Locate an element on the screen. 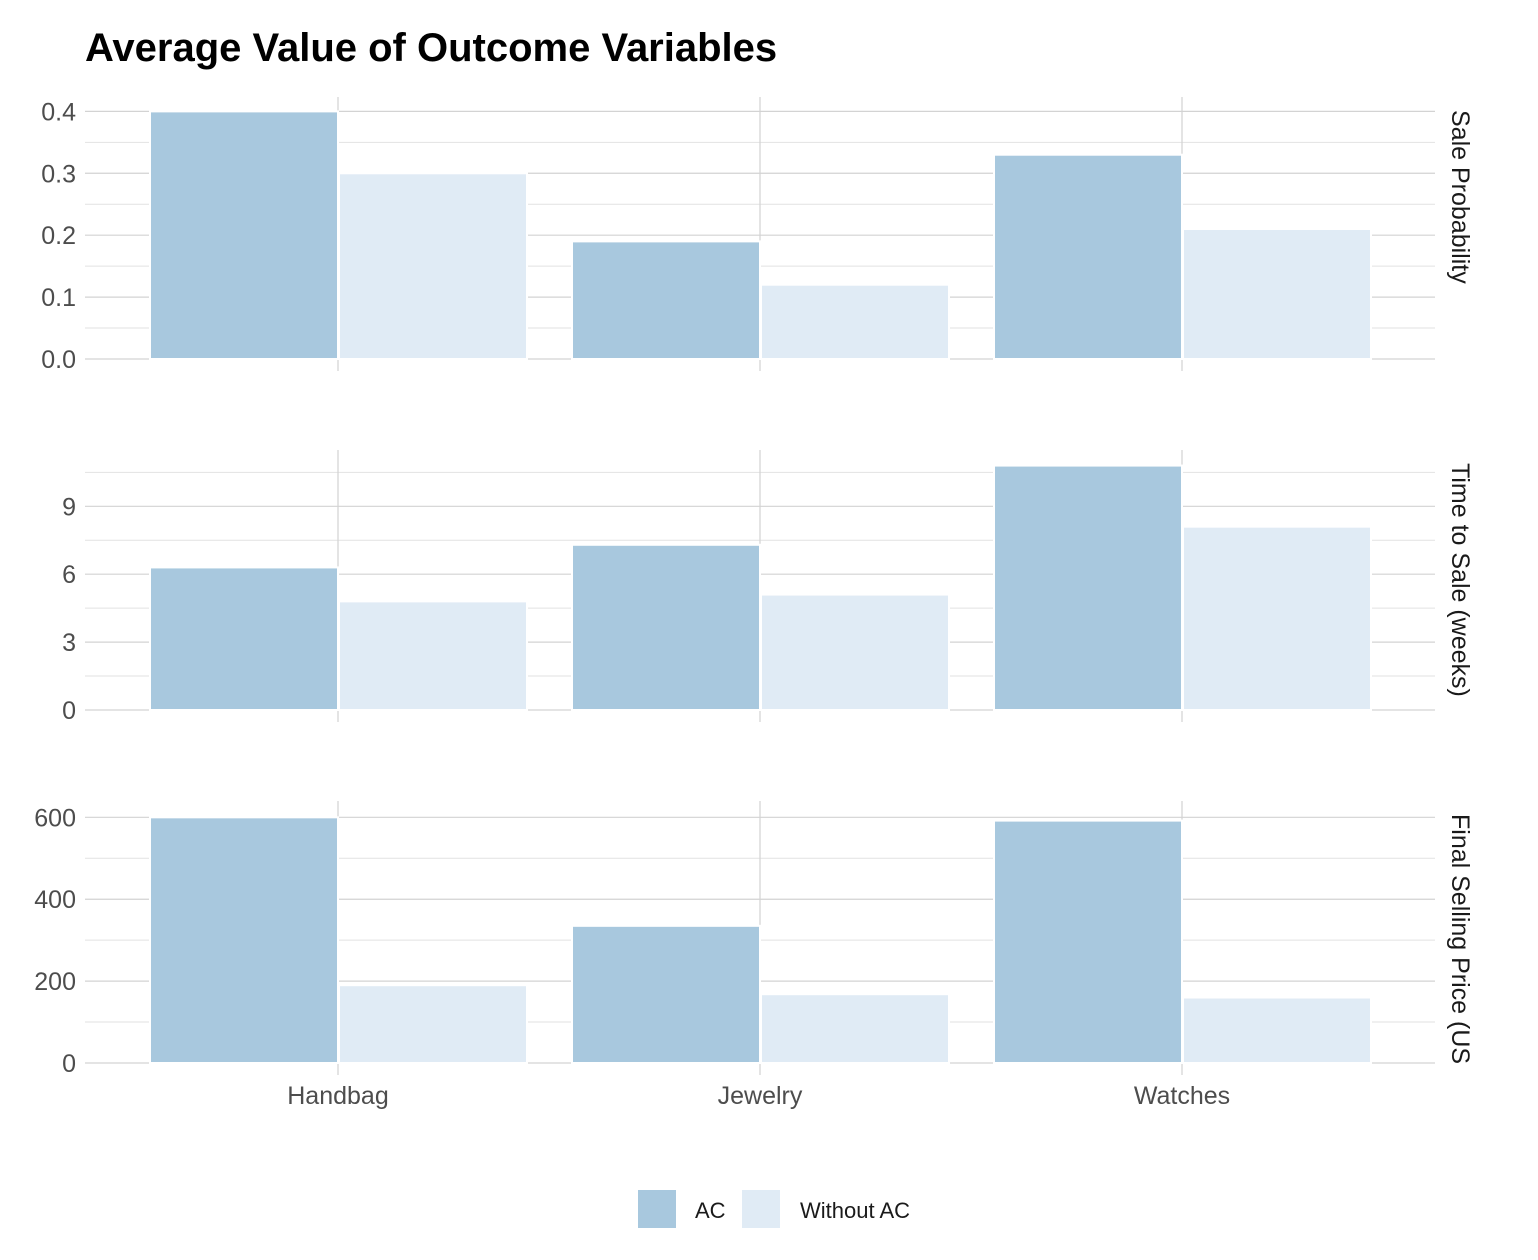 This screenshot has height=1260, width=1538. y-tick-label: 6 is located at coordinates (69, 575).